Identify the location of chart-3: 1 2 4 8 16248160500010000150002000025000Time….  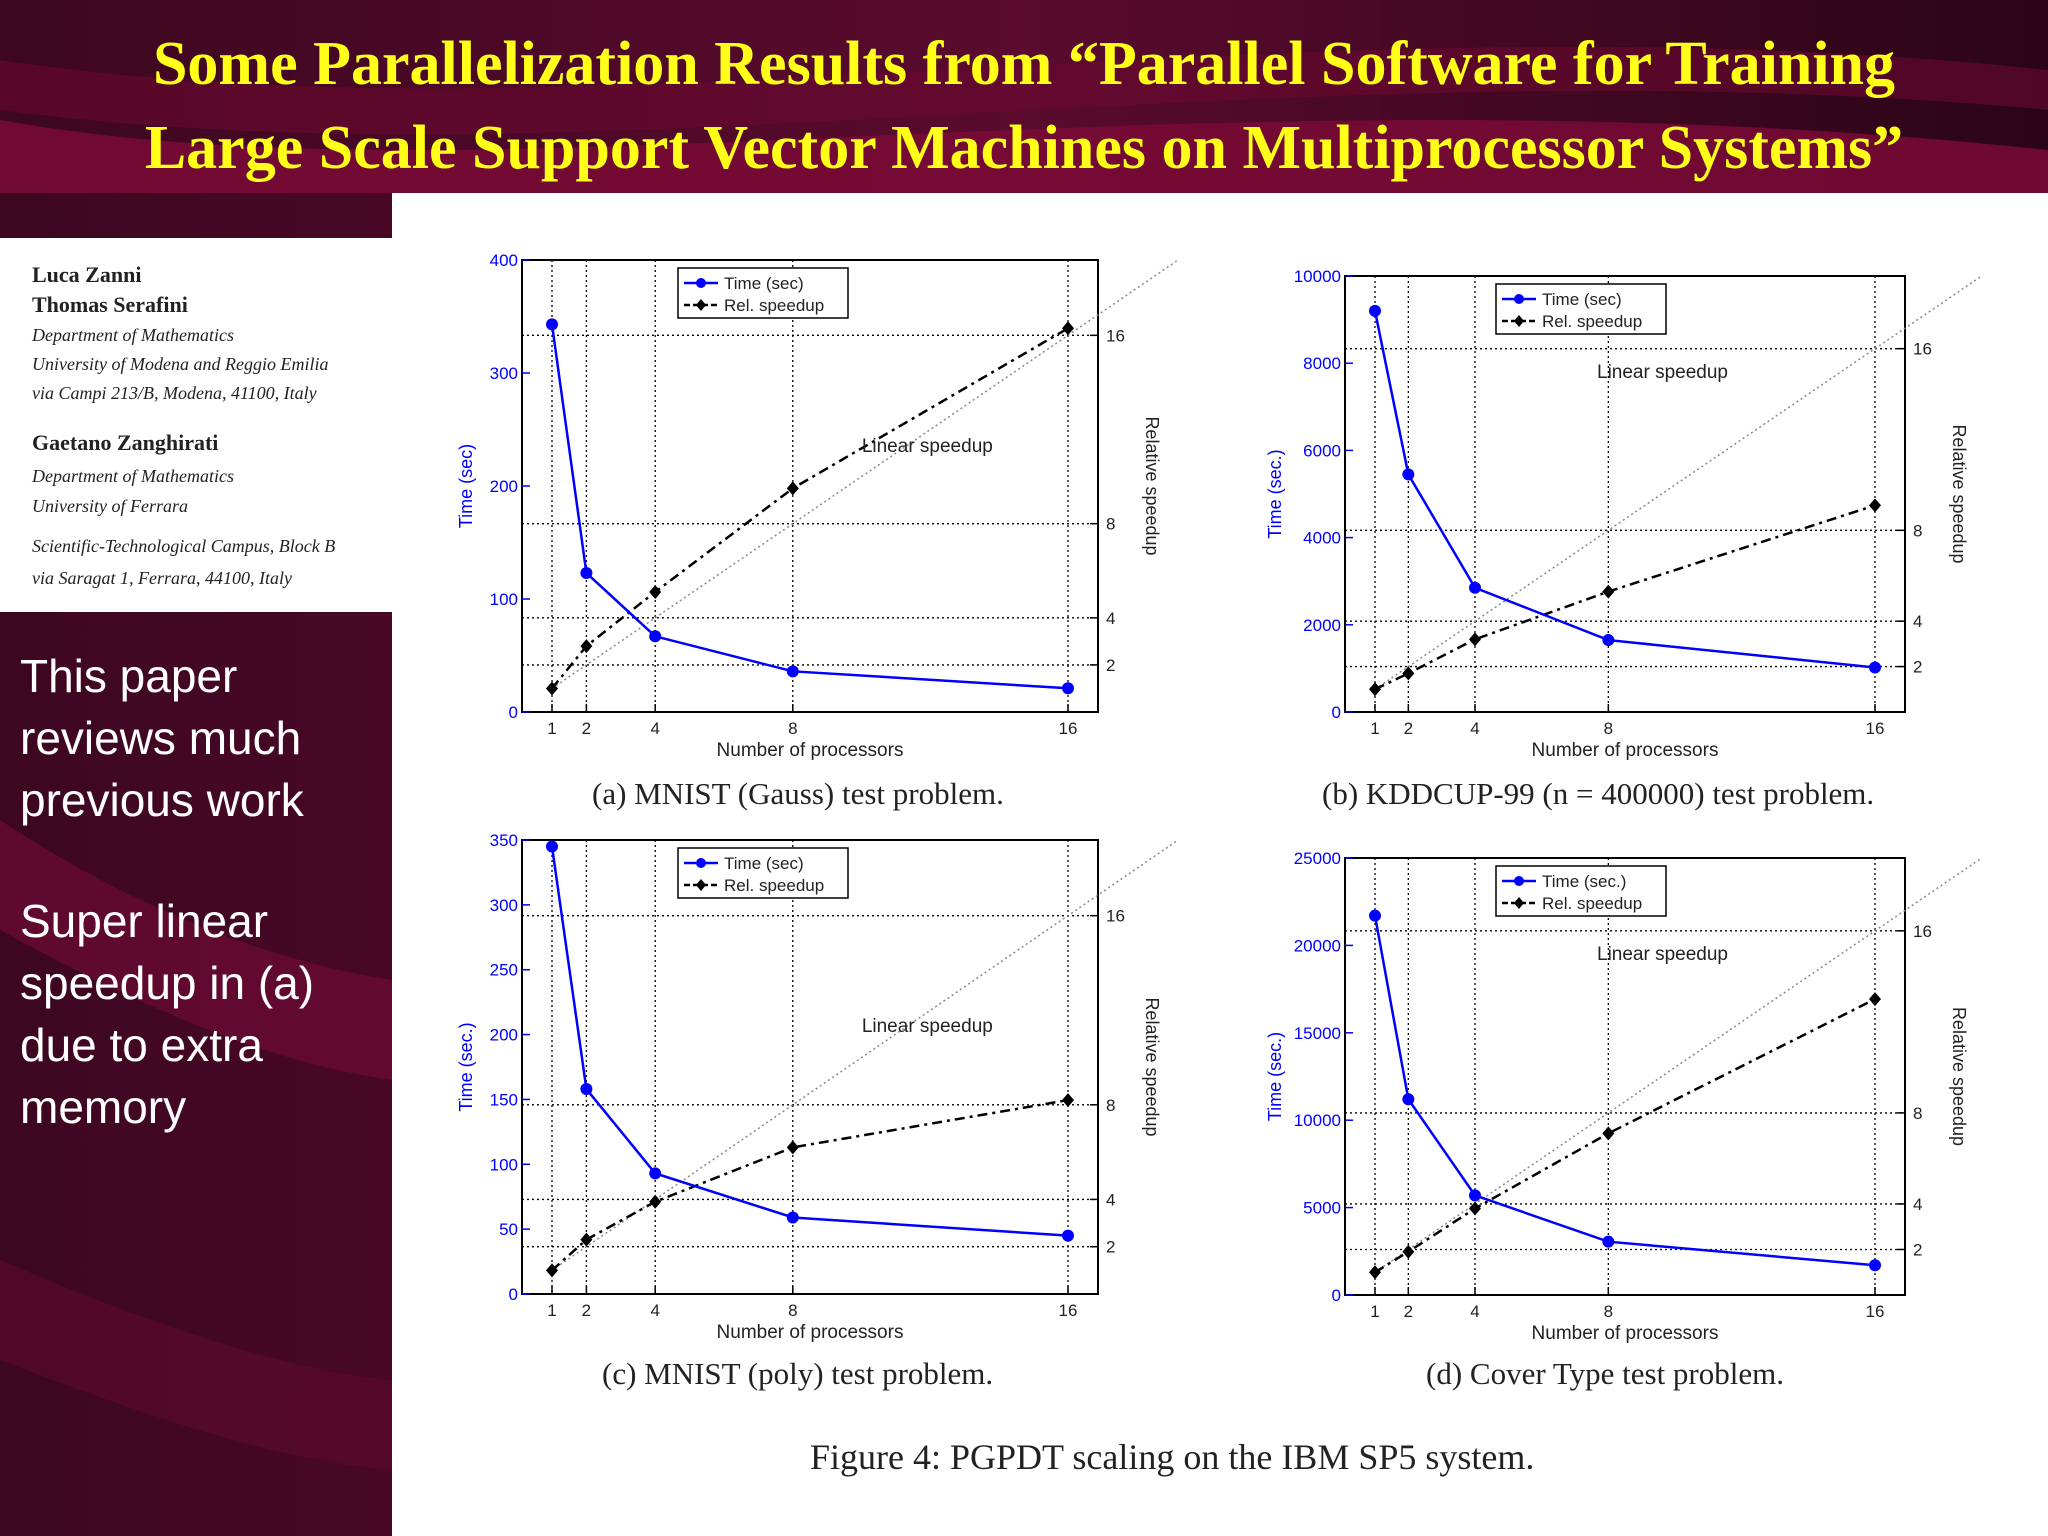
(1624, 1096).